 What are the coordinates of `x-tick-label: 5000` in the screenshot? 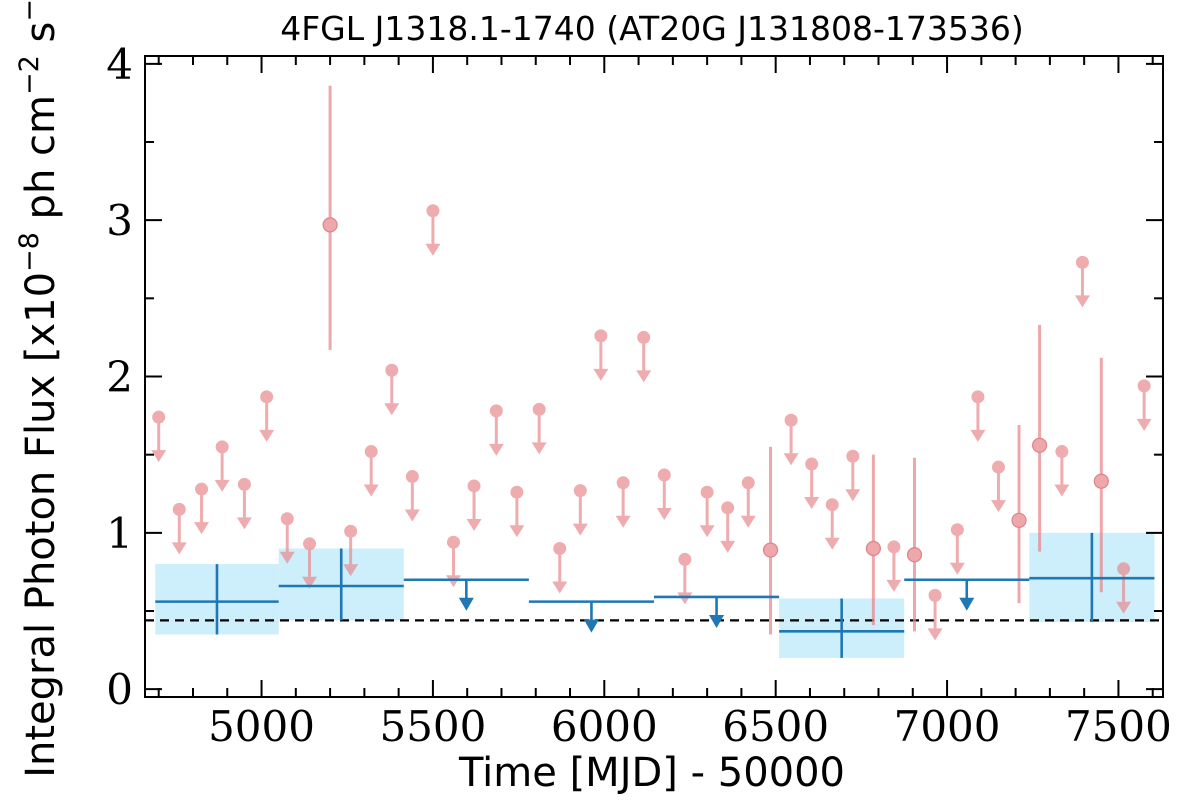 It's located at (261, 726).